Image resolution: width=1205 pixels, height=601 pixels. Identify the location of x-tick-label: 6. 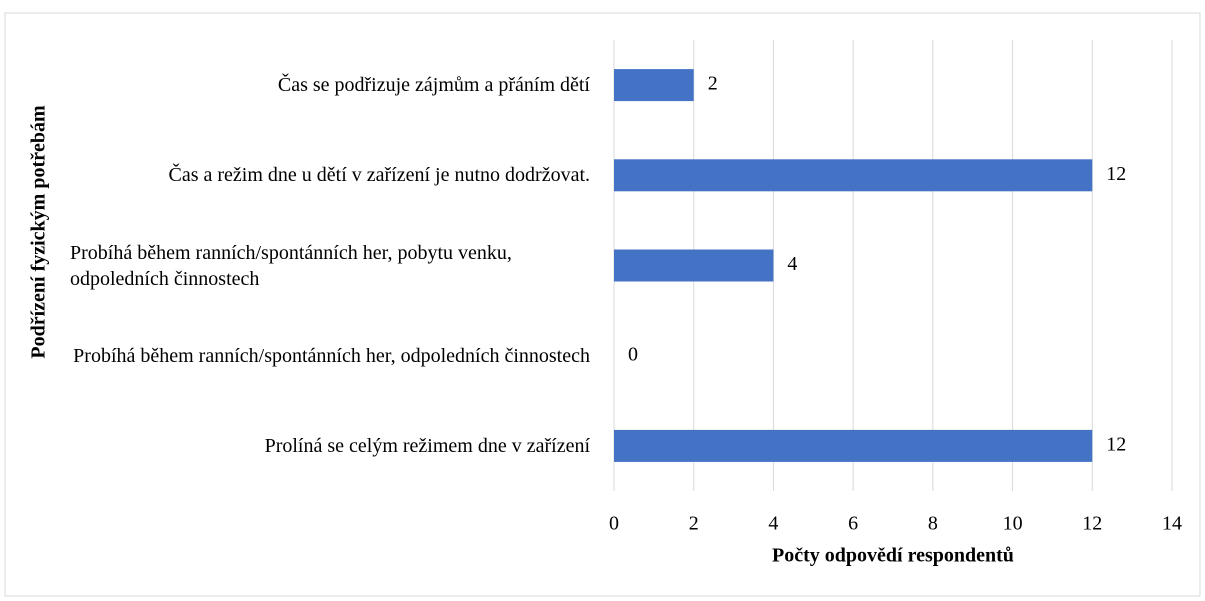
(853, 524).